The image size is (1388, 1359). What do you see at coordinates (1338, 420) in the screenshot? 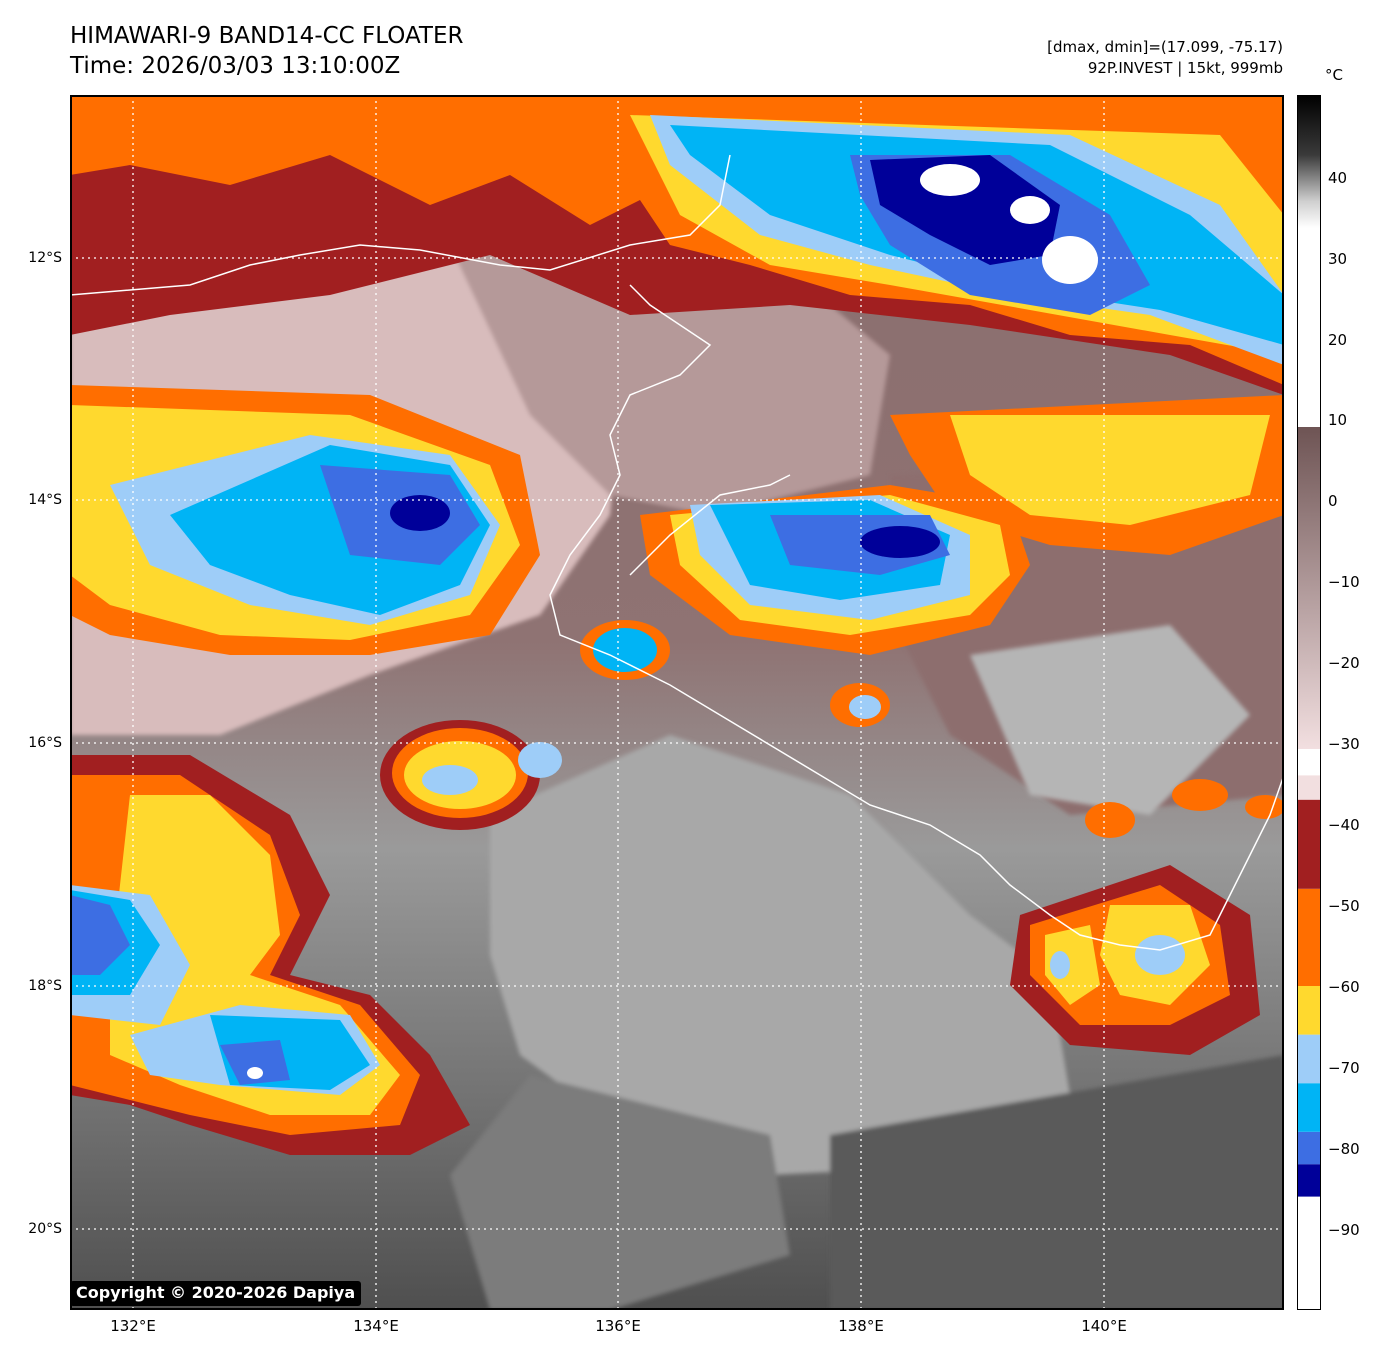
I see `colorbar-label: 10` at bounding box center [1338, 420].